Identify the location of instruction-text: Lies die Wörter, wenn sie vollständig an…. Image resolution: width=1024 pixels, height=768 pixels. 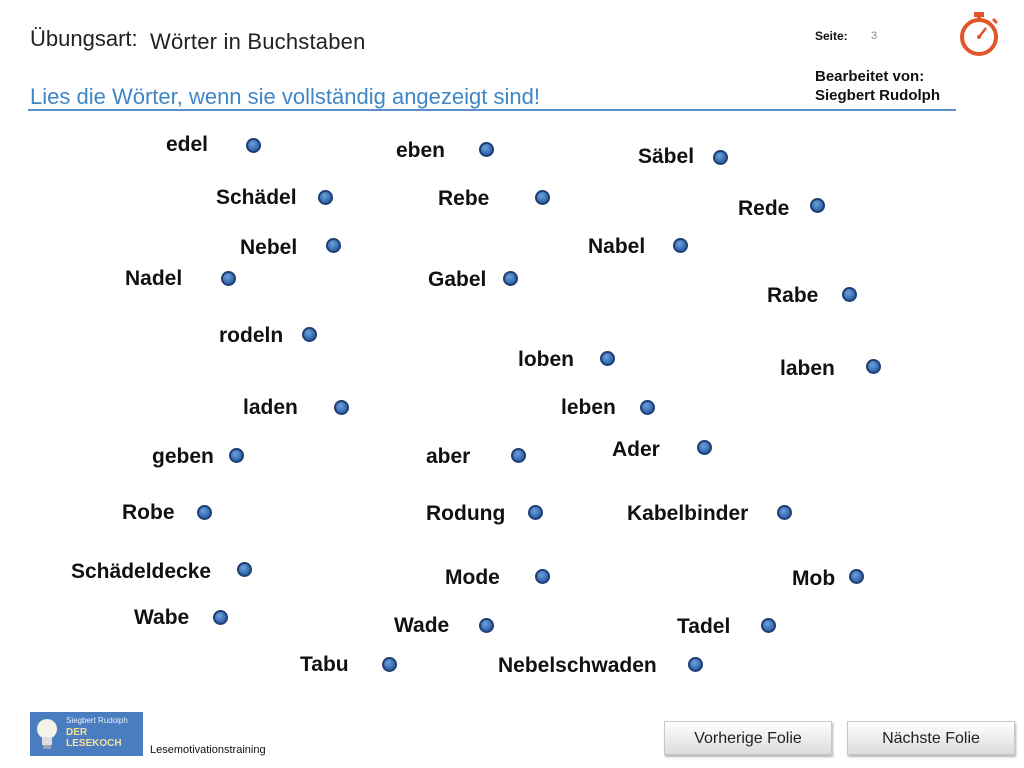
(285, 96).